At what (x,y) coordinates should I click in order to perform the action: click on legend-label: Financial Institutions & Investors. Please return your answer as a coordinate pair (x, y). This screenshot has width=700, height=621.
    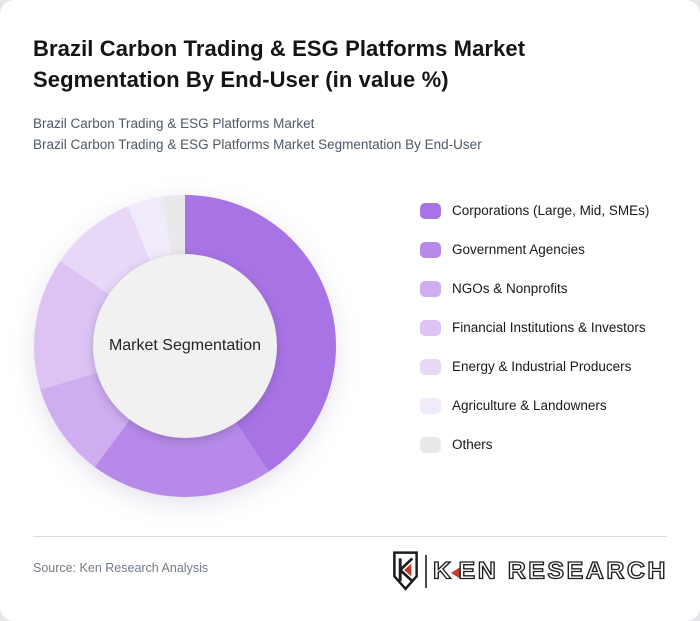
    Looking at the image, I should click on (549, 327).